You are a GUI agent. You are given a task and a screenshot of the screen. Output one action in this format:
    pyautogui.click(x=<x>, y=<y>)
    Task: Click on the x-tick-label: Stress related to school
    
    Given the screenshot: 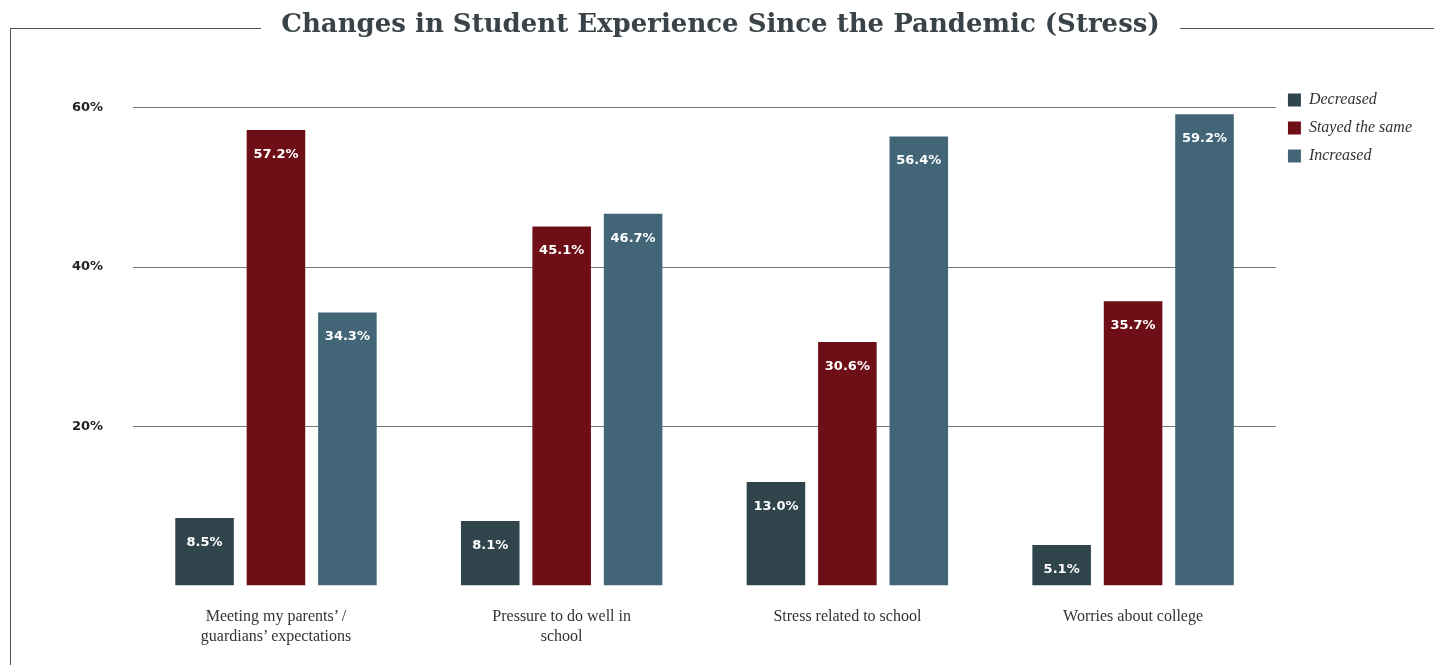 What is the action you would take?
    pyautogui.click(x=847, y=616)
    